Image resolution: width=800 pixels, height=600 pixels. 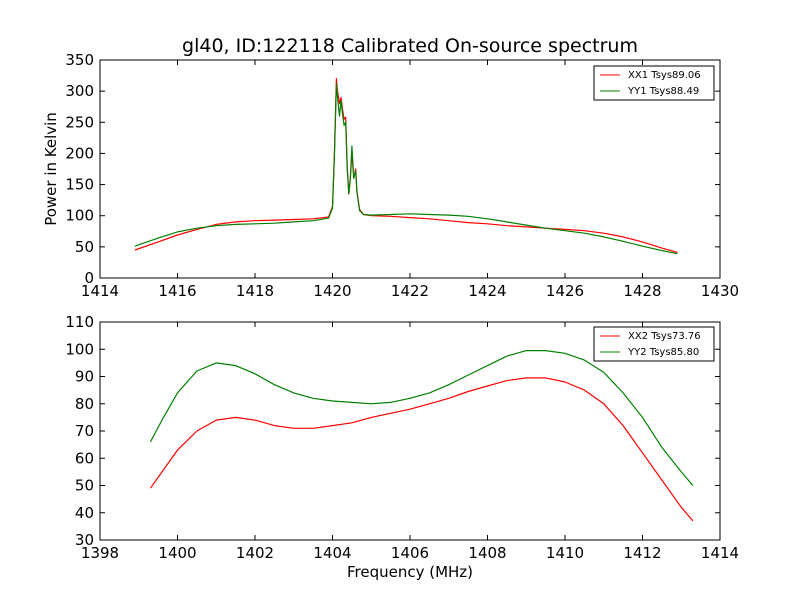 What do you see at coordinates (410, 291) in the screenshot?
I see `x-tick-label: 1422` at bounding box center [410, 291].